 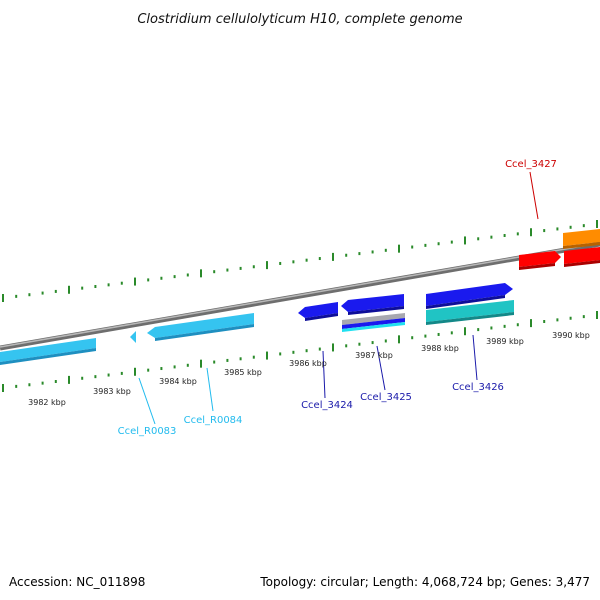 What do you see at coordinates (112, 391) in the screenshot?
I see `kbp-label-3983: 3983 kbp` at bounding box center [112, 391].